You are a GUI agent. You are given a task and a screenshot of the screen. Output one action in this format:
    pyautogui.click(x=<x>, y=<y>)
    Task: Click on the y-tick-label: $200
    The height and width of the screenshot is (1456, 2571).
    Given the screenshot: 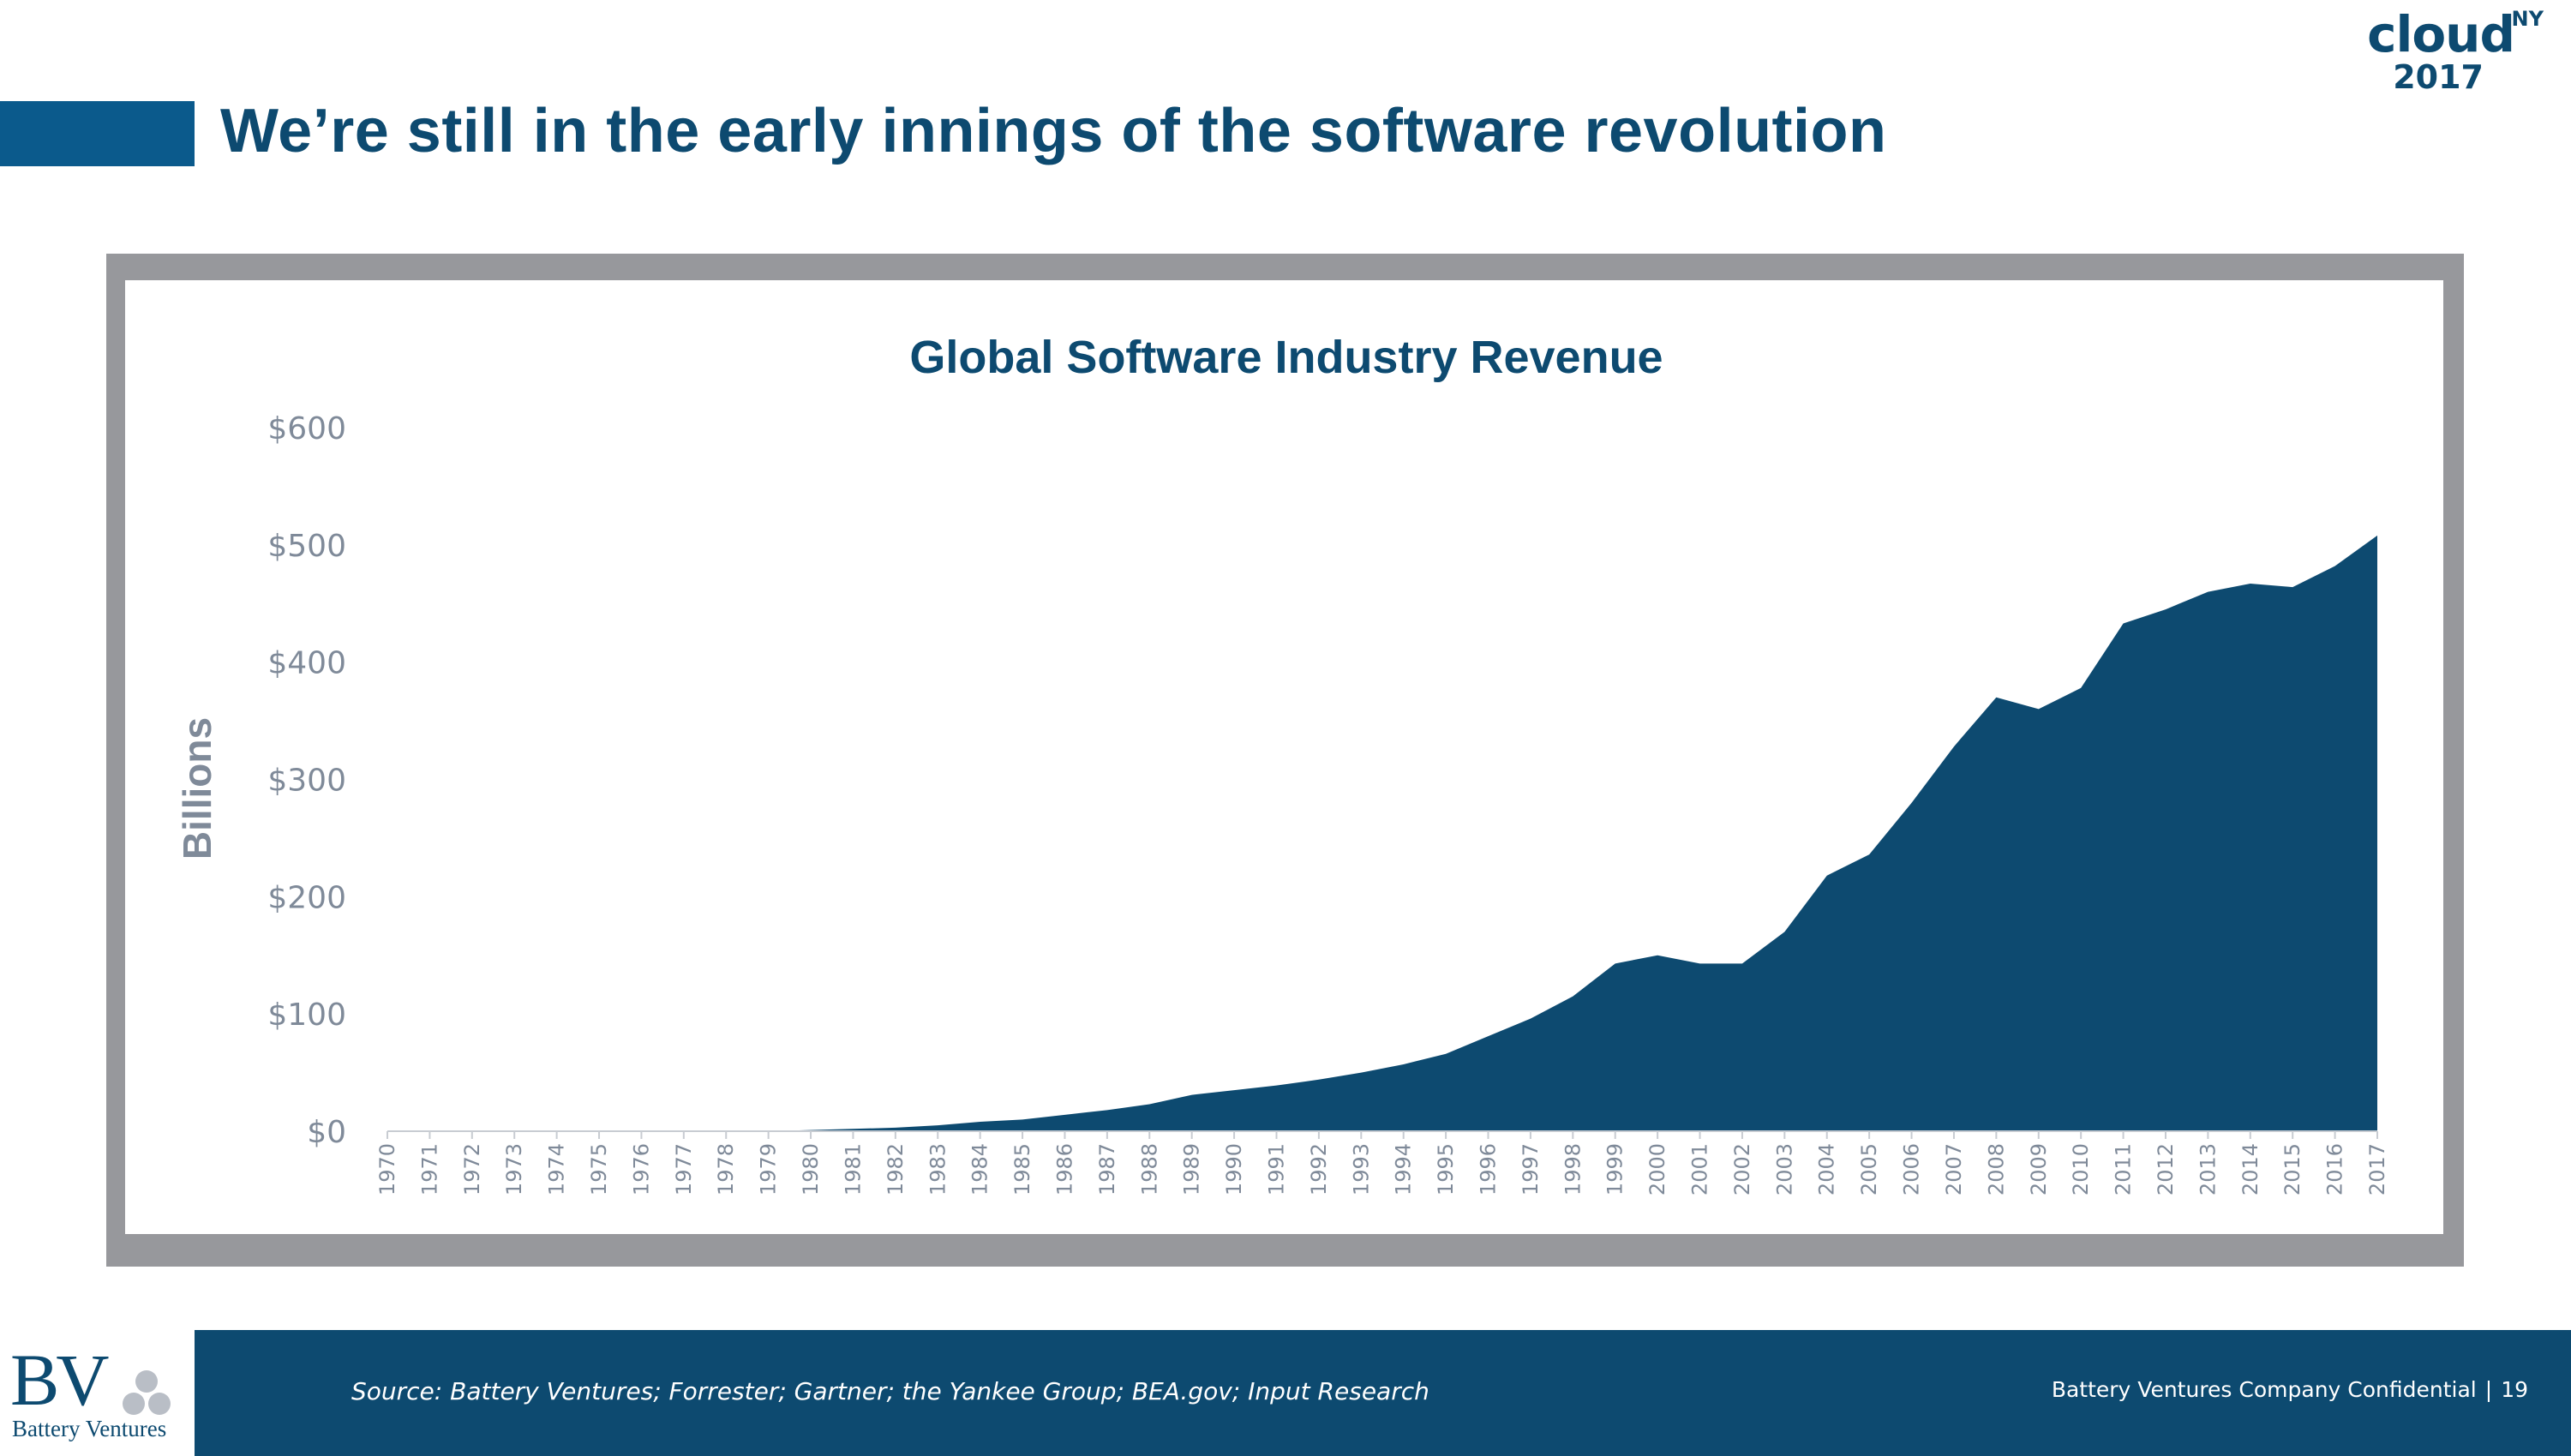 What is the action you would take?
    pyautogui.click(x=306, y=898)
    